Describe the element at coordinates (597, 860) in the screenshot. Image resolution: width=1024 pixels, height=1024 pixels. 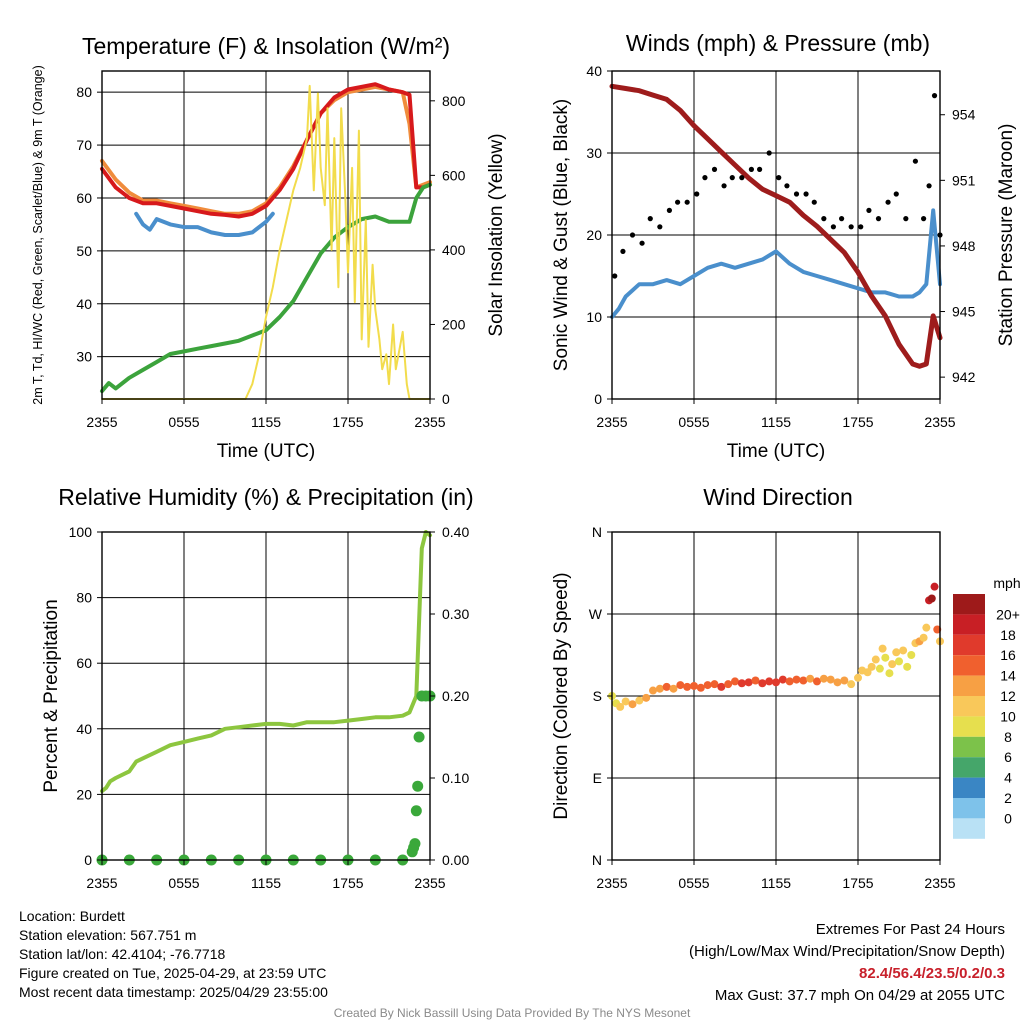
I see `y-tick-label: N` at that location.